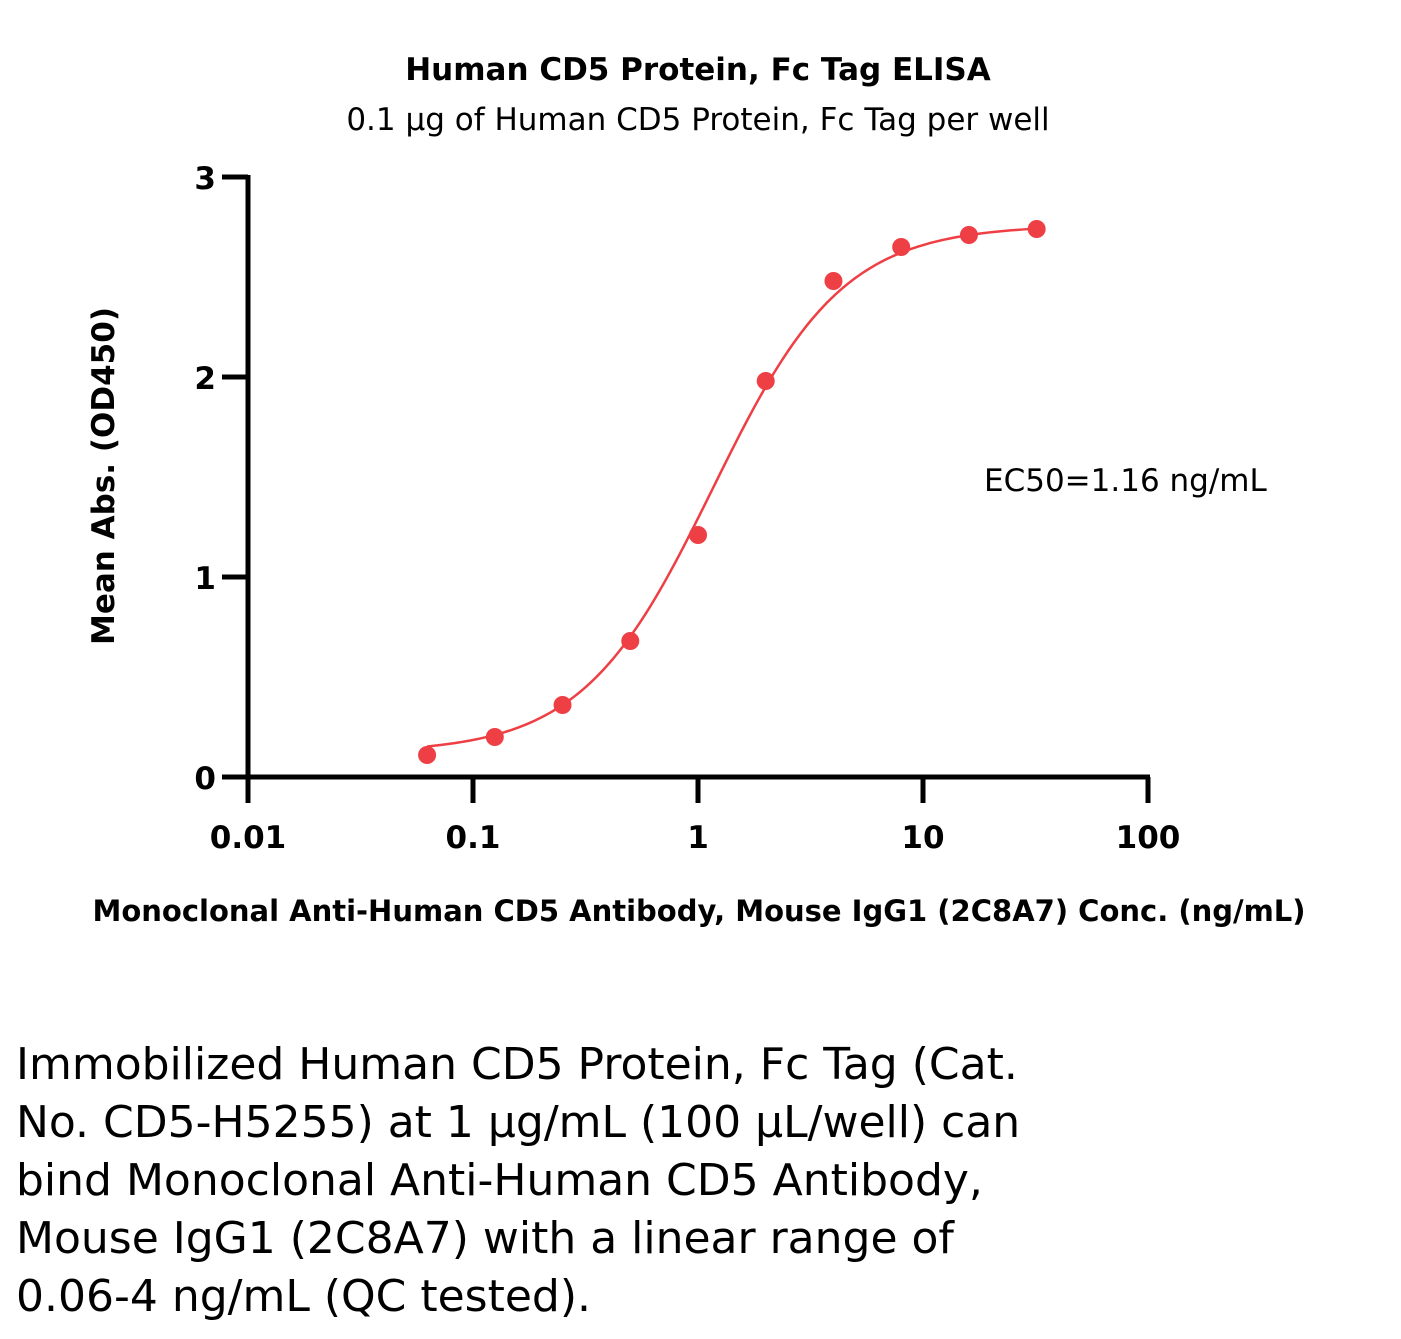 The width and height of the screenshot is (1401, 1339). What do you see at coordinates (499, 1180) in the screenshot?
I see `caption-line: bind Monoclonal Anti-Human CD5 Antibody,` at bounding box center [499, 1180].